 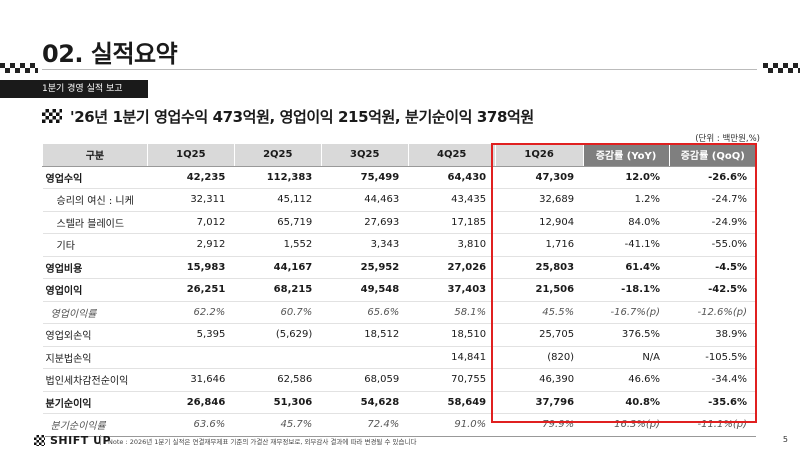 What do you see at coordinates (191, 335) in the screenshot?
I see `table-cell: 5,395` at bounding box center [191, 335].